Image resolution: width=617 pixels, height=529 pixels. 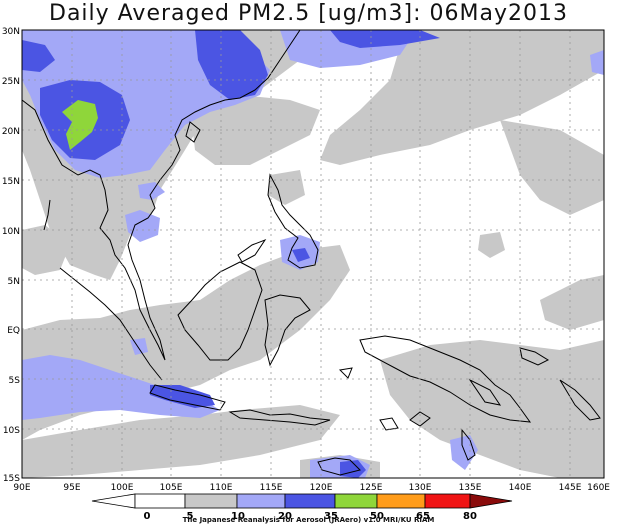 I want to click on lat-label: EQ, so click(x=13, y=331).